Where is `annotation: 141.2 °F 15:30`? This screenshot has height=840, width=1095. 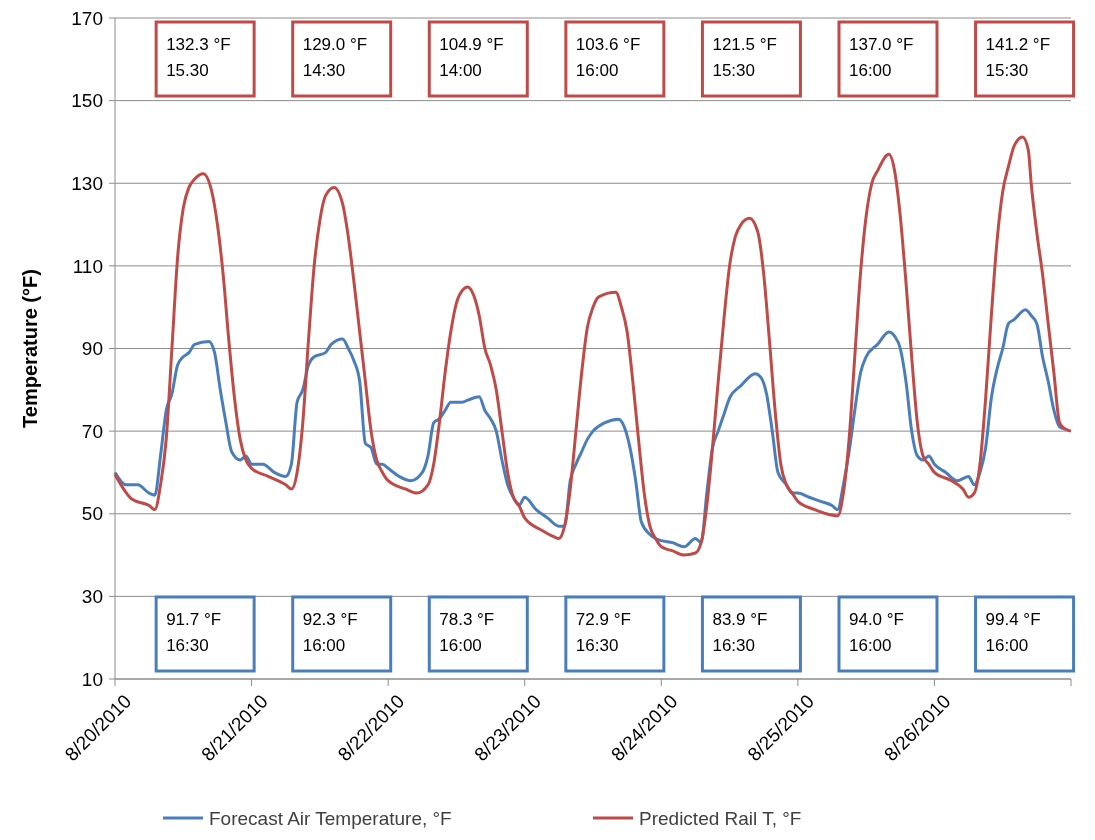 annotation: 141.2 °F 15:30 is located at coordinates (1018, 57).